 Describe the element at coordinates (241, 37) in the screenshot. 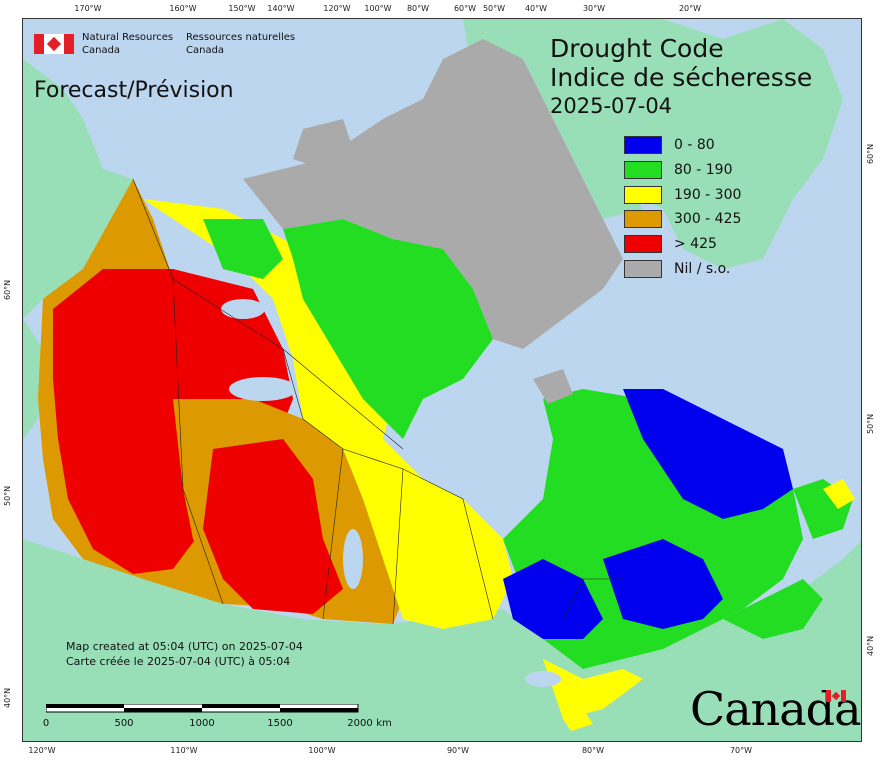

I see `agency-name-fr-line1: Ressources naturelles` at that location.